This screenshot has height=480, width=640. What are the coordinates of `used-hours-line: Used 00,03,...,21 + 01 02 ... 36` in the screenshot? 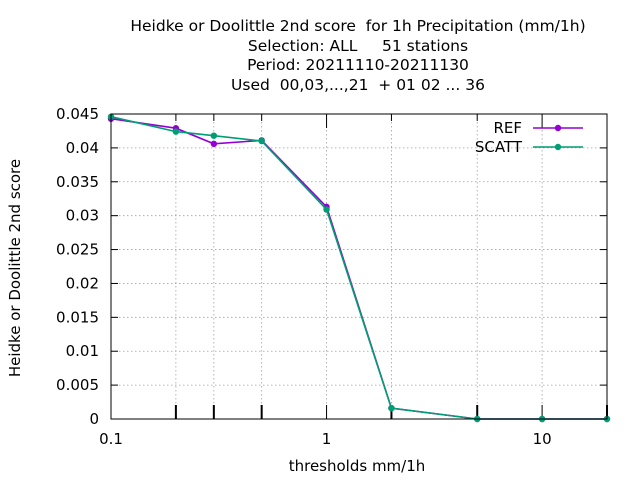 It's located at (358, 84).